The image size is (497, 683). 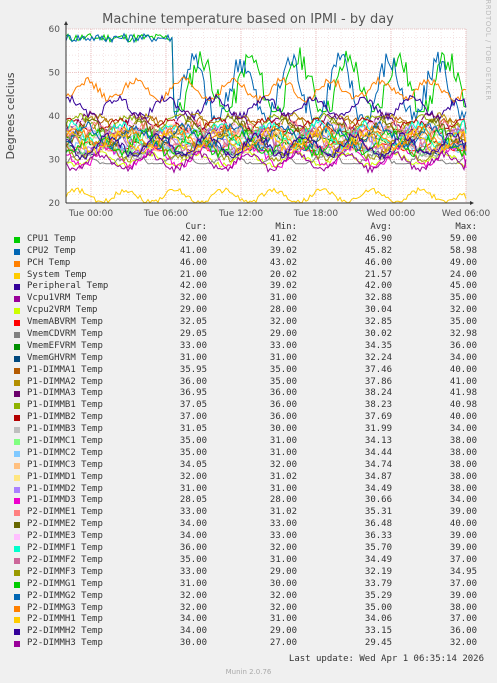 What do you see at coordinates (65, 322) in the screenshot?
I see `legend-series-name: VmemABVRM Temp` at bounding box center [65, 322].